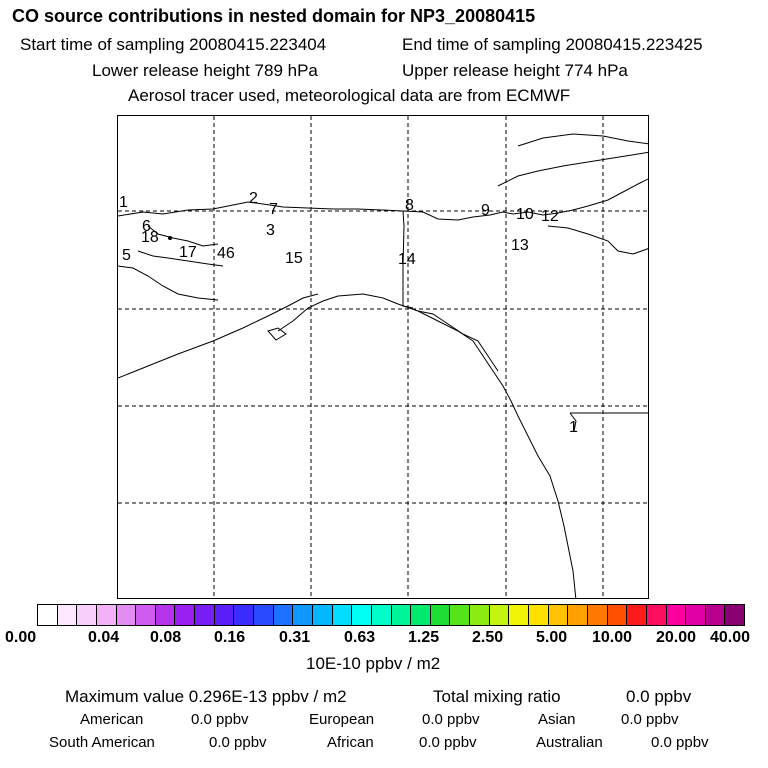  Describe the element at coordinates (515, 70) in the screenshot. I see `upper-release-height: Upper release height 774 hPa` at that location.